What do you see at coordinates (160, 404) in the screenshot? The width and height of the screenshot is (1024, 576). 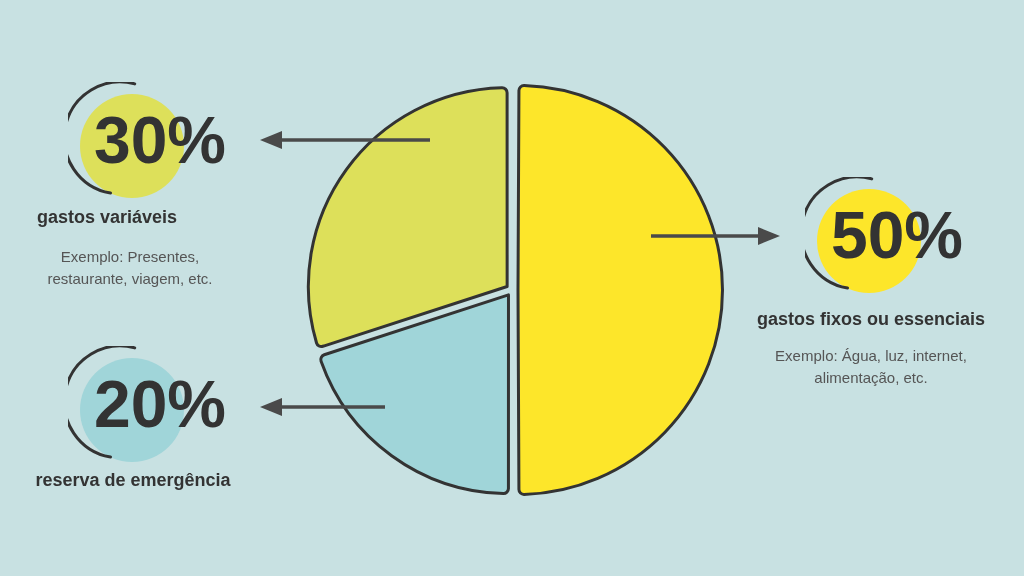 I see `data-label: 20%` at bounding box center [160, 404].